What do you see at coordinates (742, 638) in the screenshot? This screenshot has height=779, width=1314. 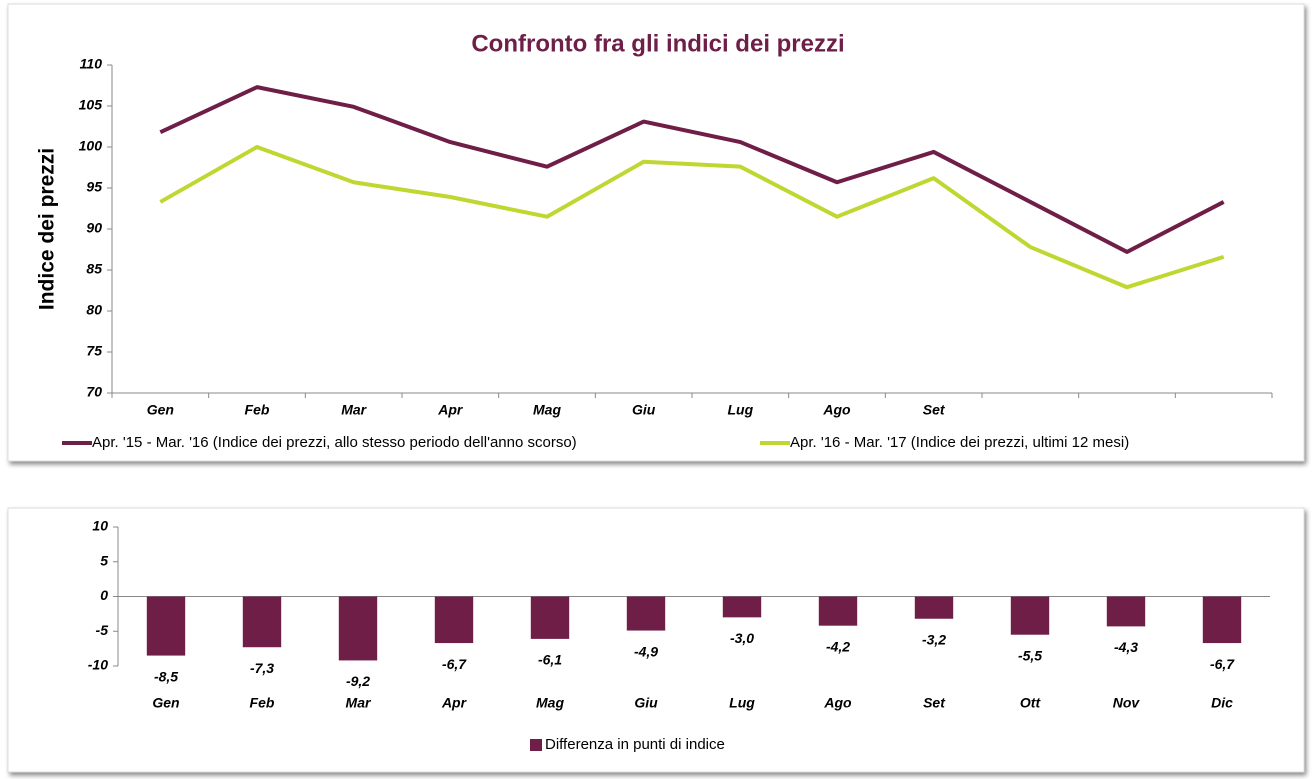 I see `value-label: -3,0` at bounding box center [742, 638].